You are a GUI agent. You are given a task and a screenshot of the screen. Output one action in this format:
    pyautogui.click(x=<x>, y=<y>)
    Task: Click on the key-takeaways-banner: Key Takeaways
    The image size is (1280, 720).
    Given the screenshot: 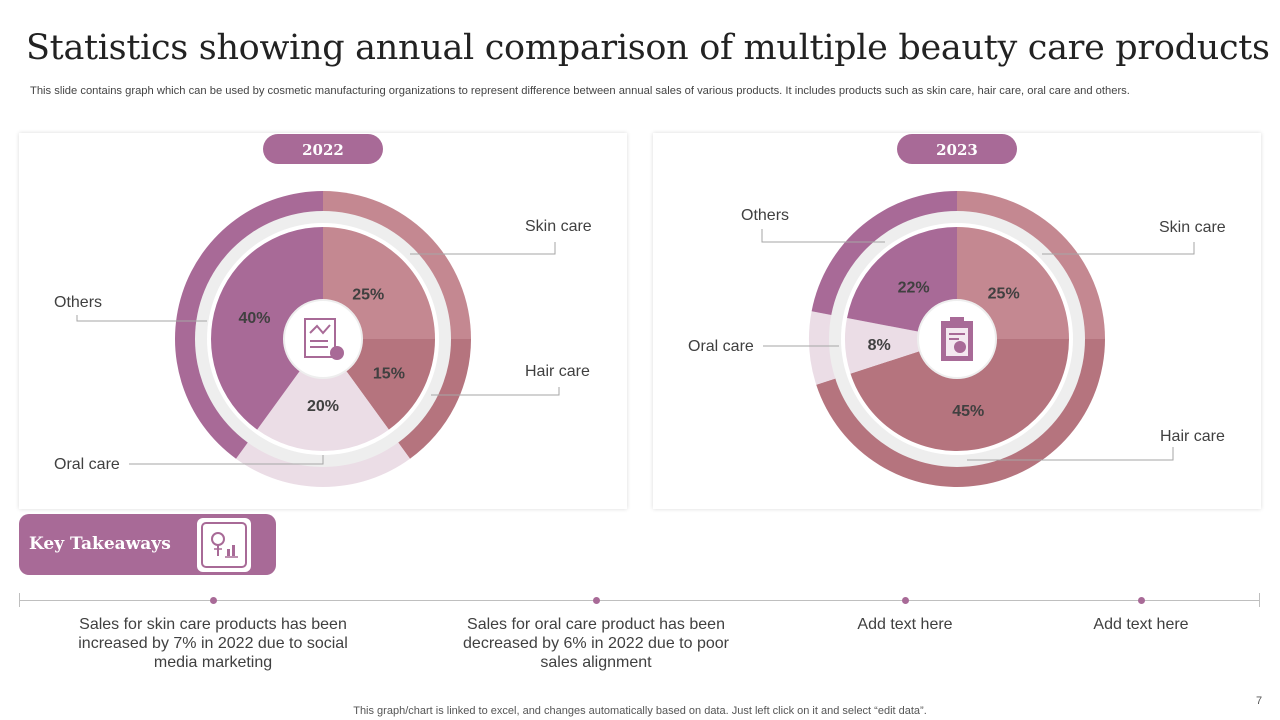 What is the action you would take?
    pyautogui.click(x=147, y=544)
    